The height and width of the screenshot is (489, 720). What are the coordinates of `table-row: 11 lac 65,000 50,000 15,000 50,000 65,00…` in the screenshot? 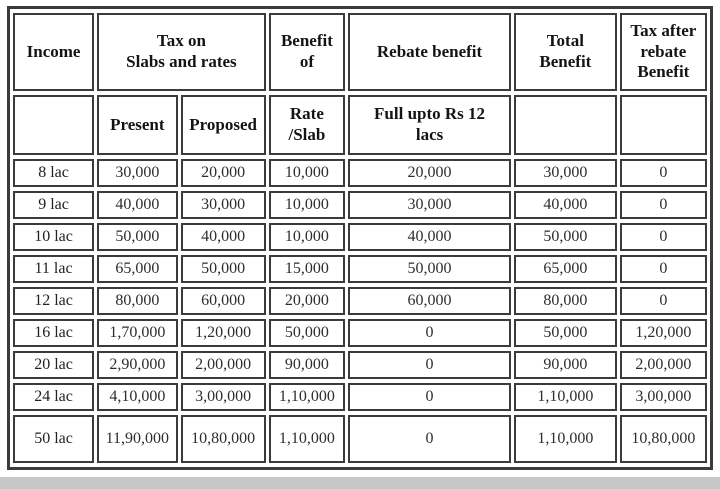 It's located at (360, 269).